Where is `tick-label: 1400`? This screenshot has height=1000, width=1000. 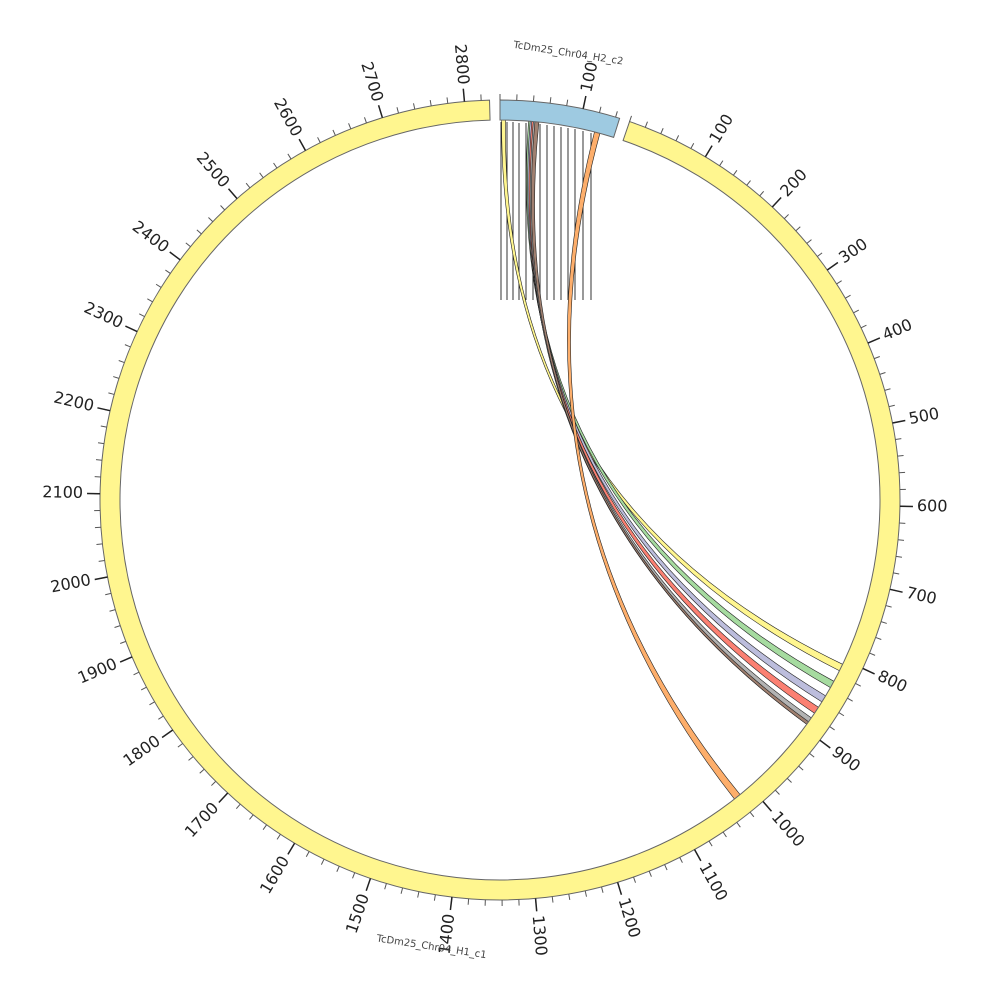
tick-label: 1400 is located at coordinates (447, 934).